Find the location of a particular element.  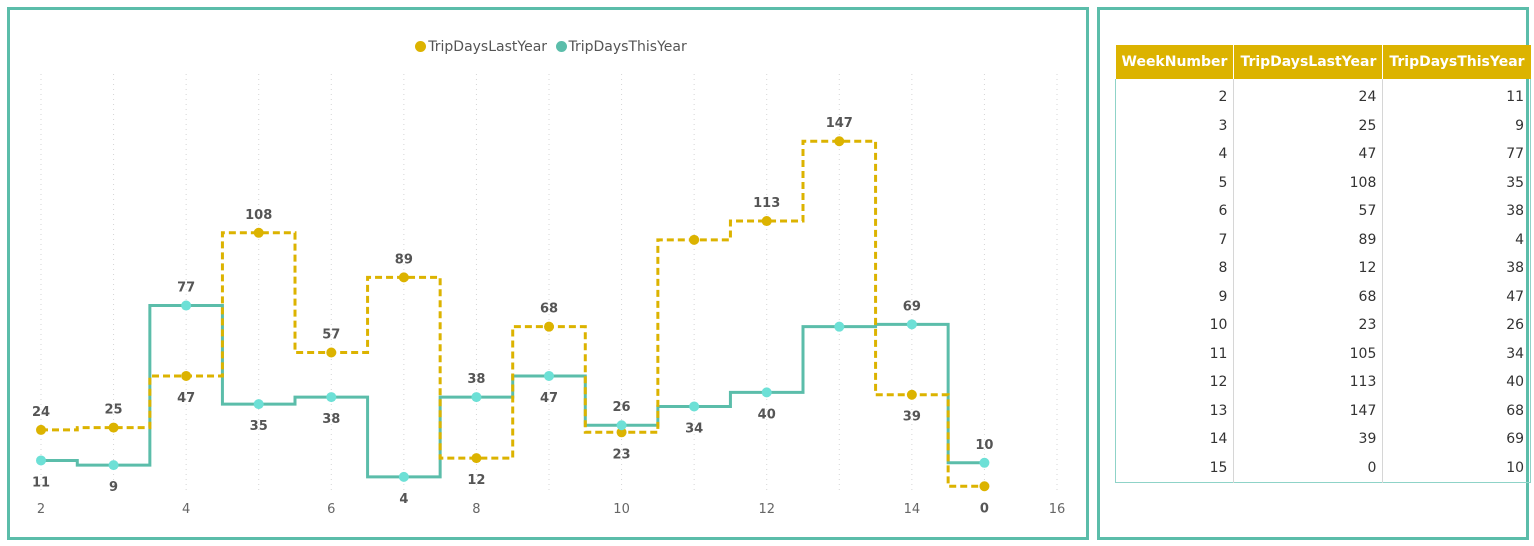

table-row: 3 25 9 is located at coordinates (1323, 125).